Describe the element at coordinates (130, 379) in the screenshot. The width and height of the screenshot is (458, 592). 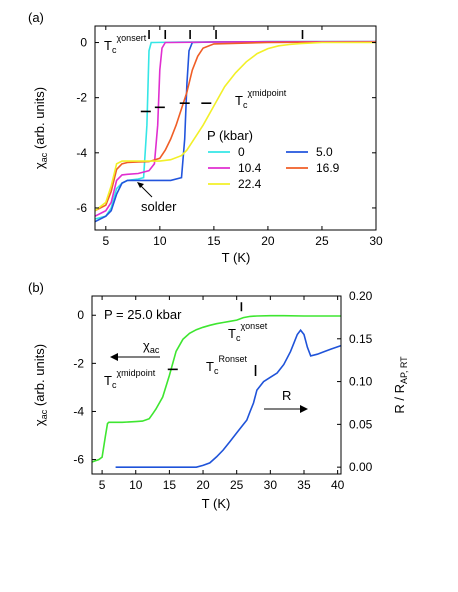
I see `panel-b-tc-midpoint-label: Tcχmidpoint` at that location.